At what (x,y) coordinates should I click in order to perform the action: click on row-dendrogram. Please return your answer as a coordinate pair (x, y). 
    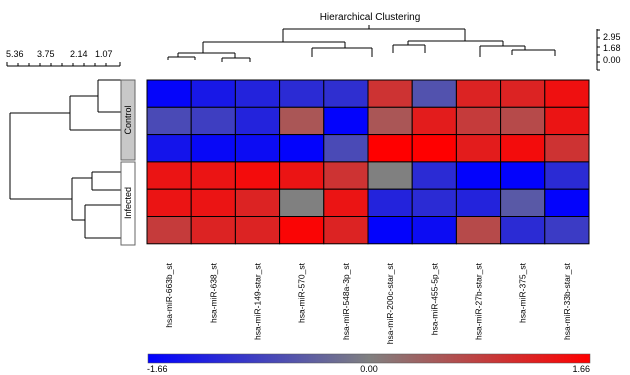
    Looking at the image, I should click on (65, 159).